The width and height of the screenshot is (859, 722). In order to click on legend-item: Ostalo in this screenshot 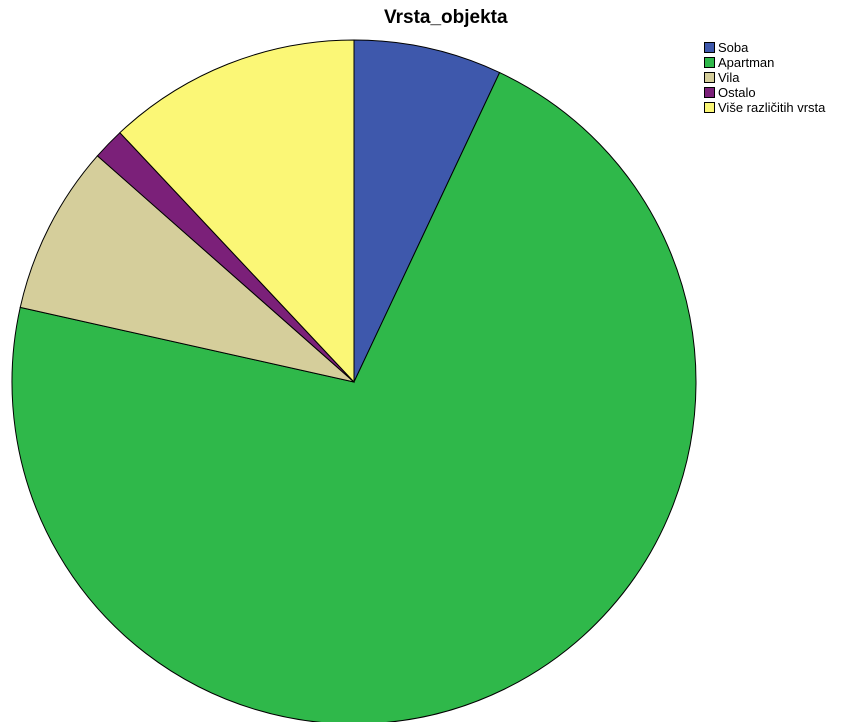, I will do `click(764, 92)`.